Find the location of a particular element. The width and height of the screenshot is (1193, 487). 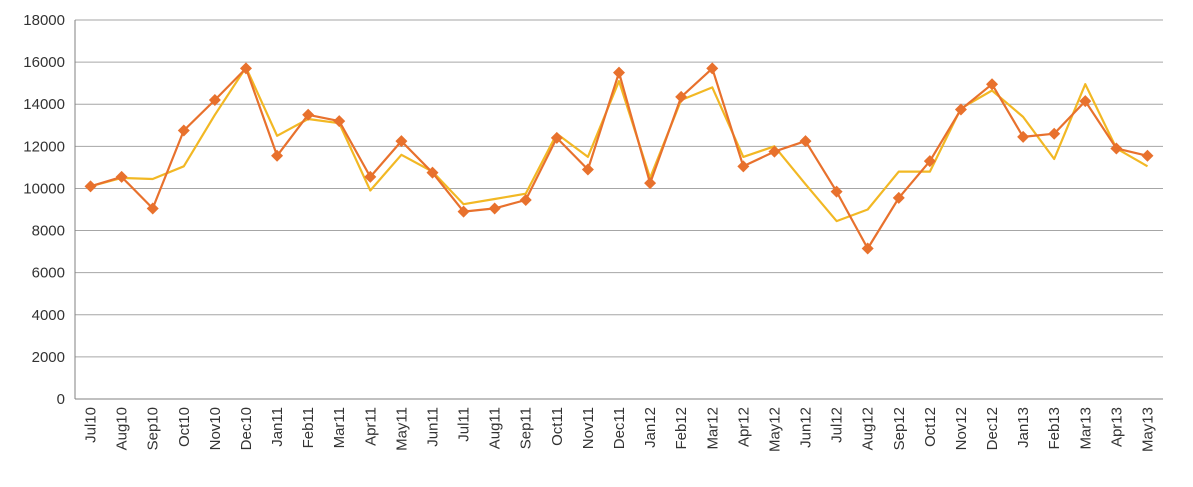

y-tick-label: 6000 is located at coordinates (48, 273).